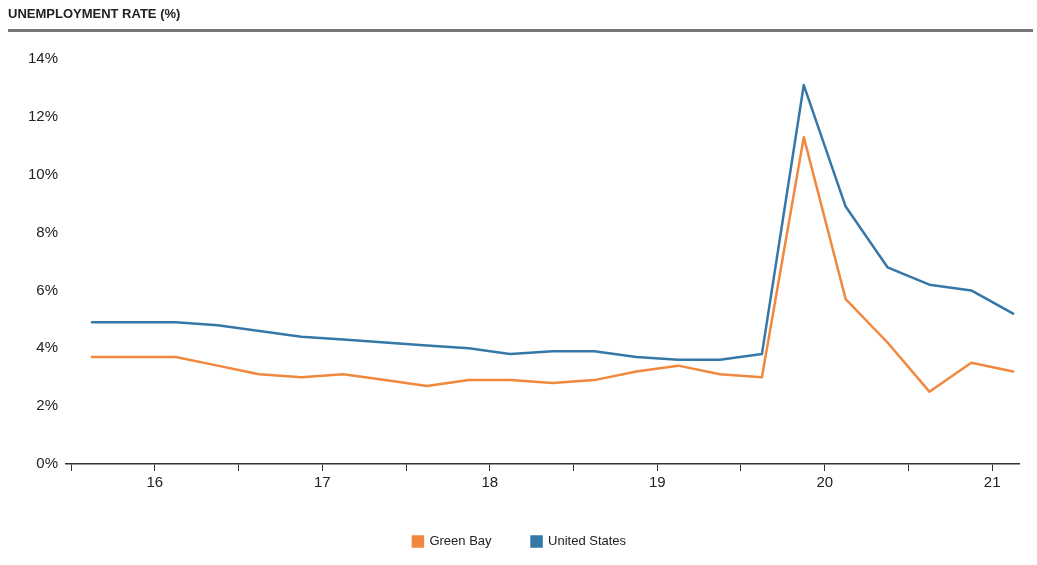  I want to click on x-tick-label: 19, so click(657, 482).